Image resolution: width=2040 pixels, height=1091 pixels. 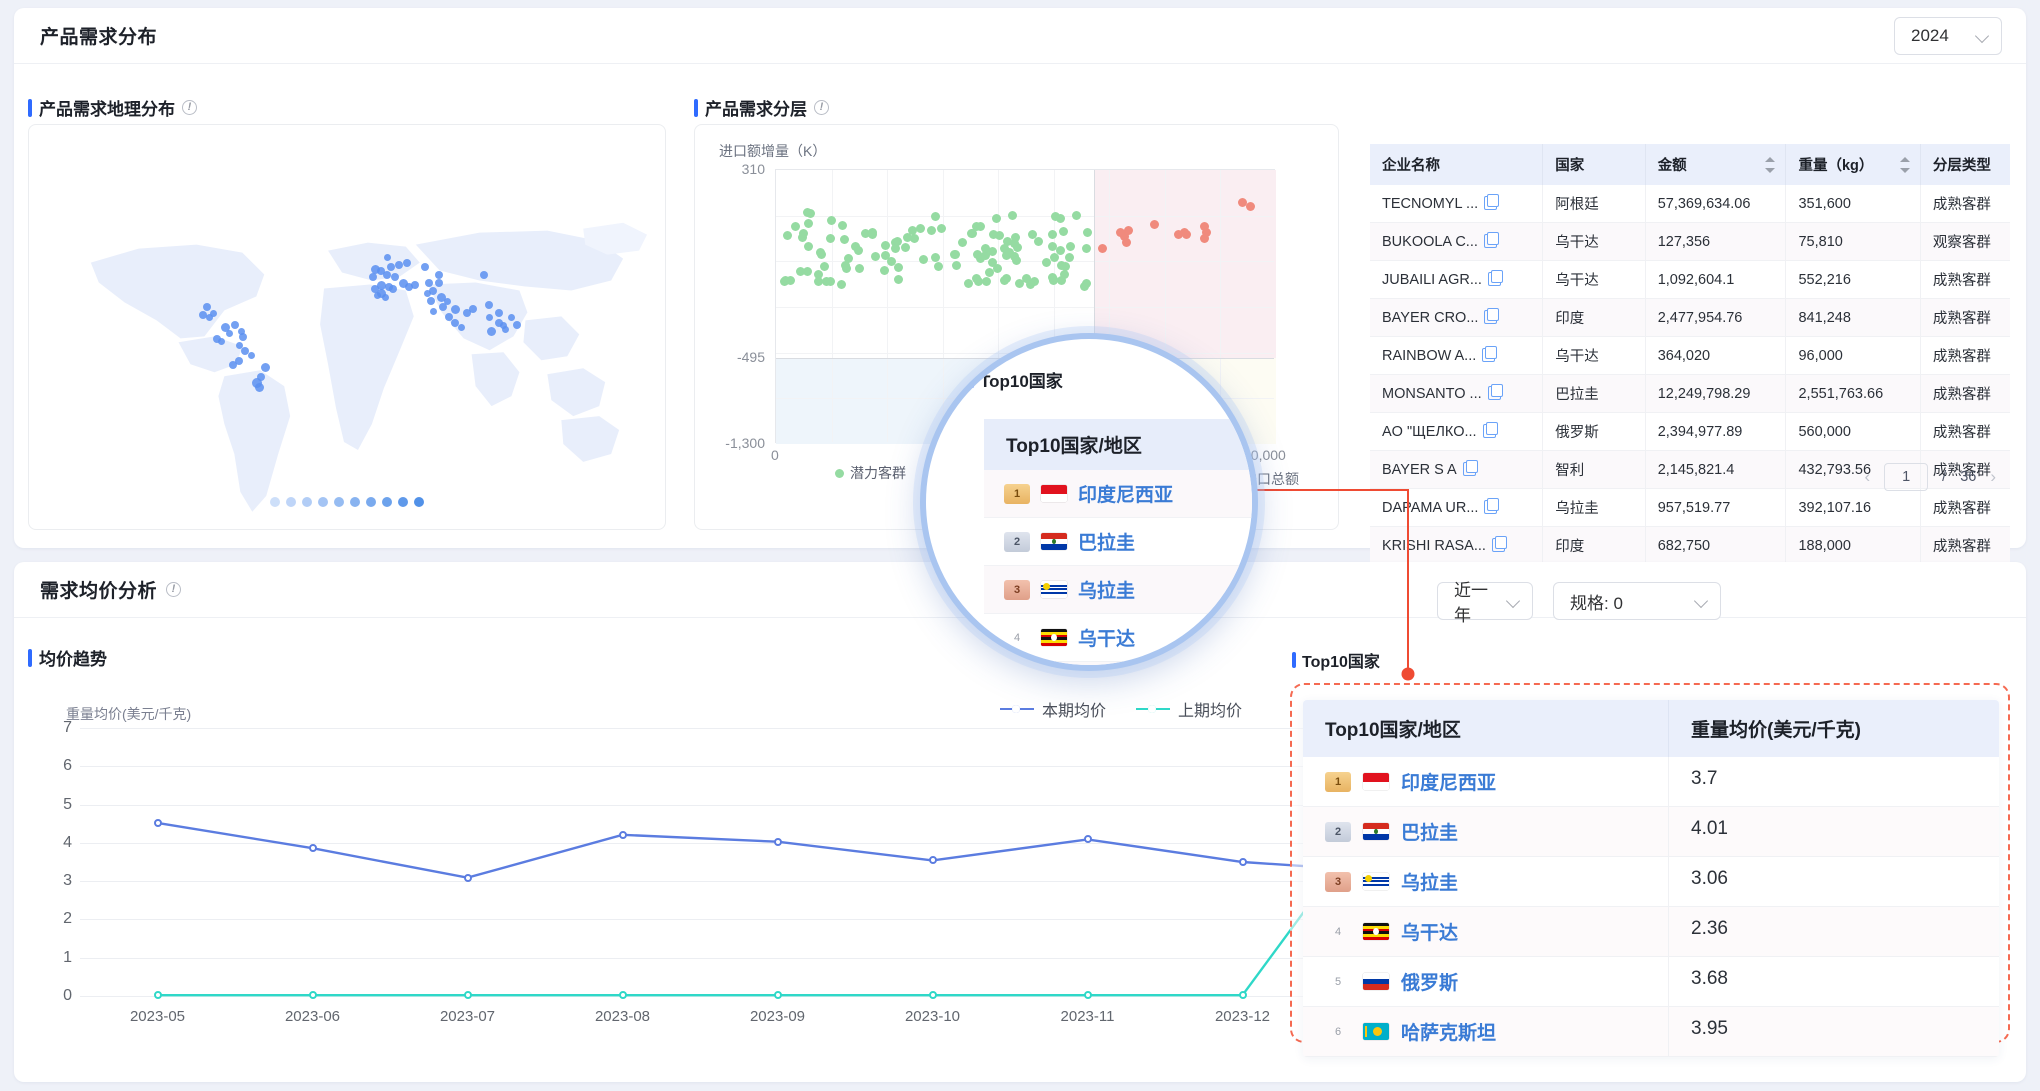 I want to click on magnifier-row: 1 印度尼西亚, so click(x=1118, y=494).